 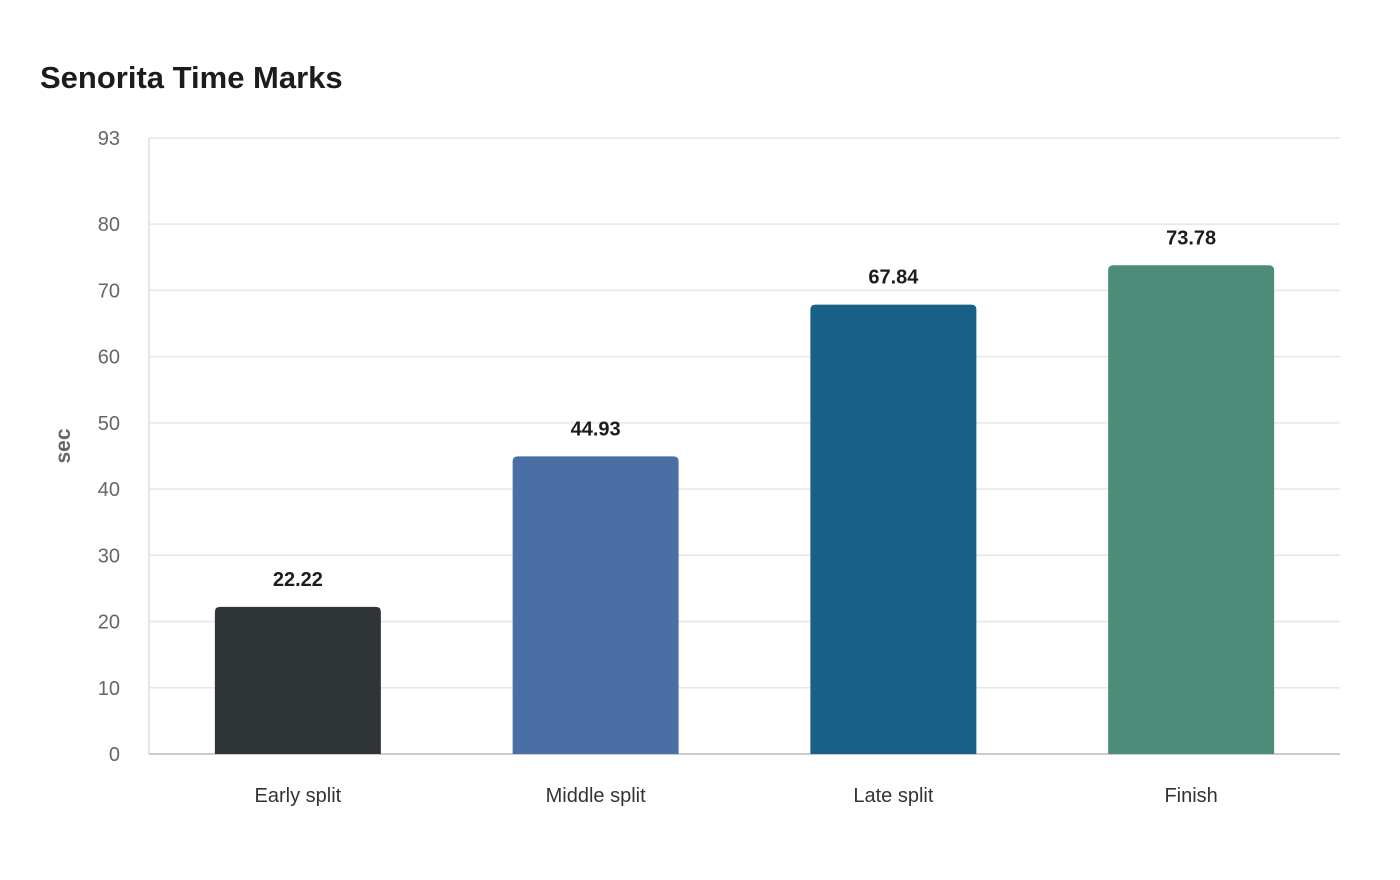 What do you see at coordinates (109, 291) in the screenshot?
I see `y-tick-label: 70` at bounding box center [109, 291].